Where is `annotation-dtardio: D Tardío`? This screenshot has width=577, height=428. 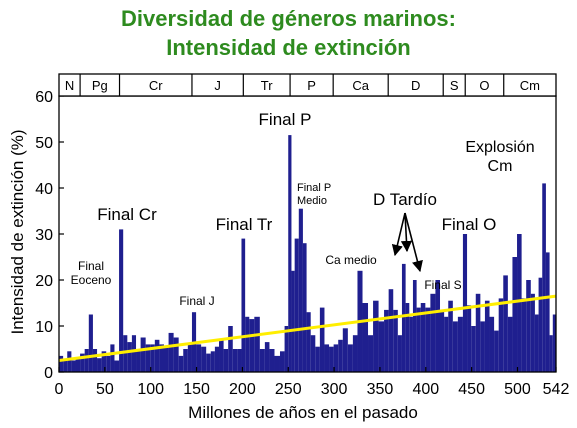 annotation-dtardio: D Tardío is located at coordinates (405, 199).